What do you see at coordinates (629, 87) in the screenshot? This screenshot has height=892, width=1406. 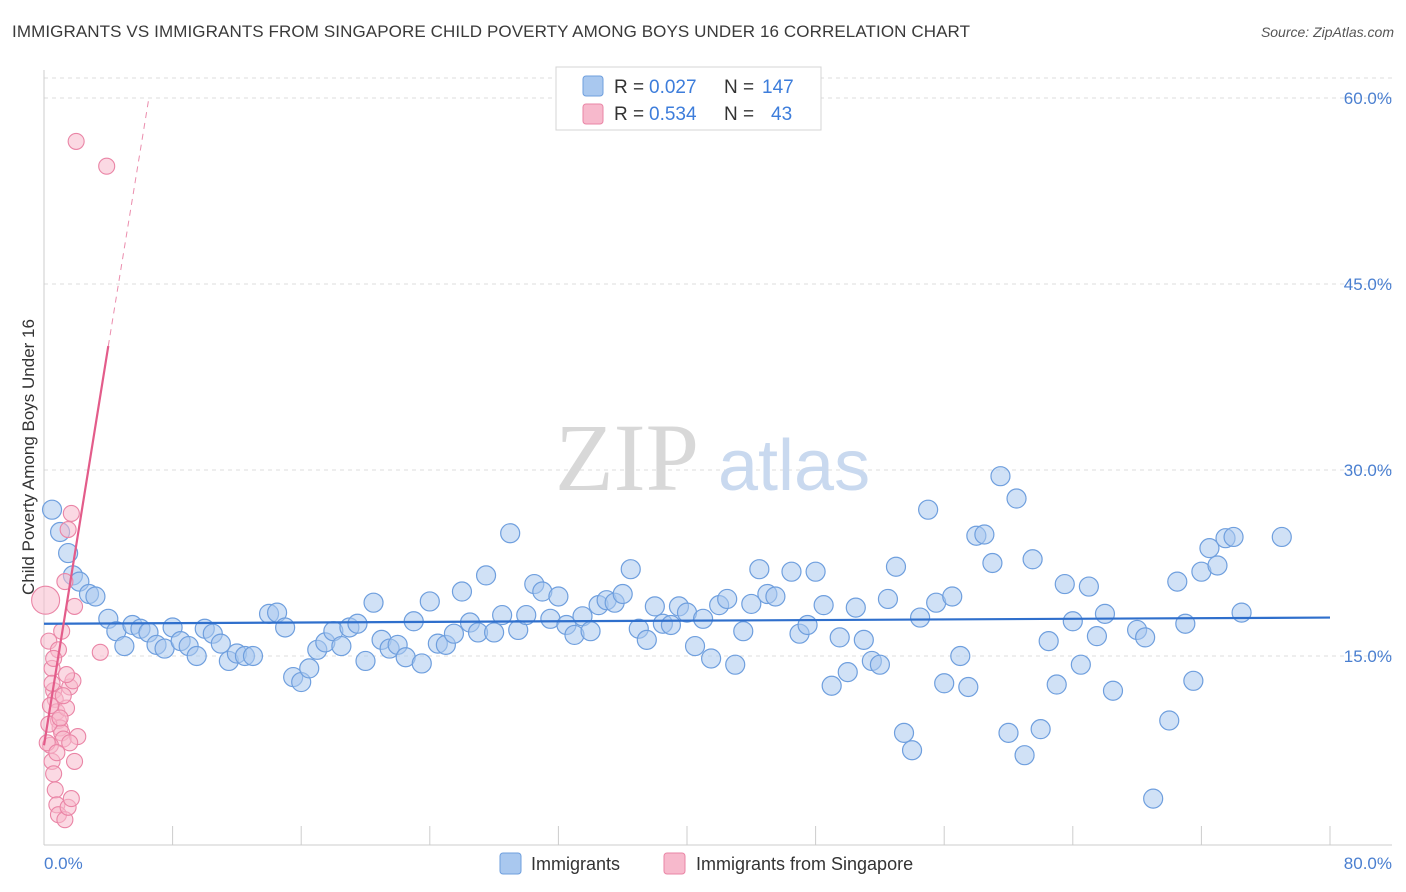 I see `legend-r-label-1: R =` at bounding box center [629, 87].